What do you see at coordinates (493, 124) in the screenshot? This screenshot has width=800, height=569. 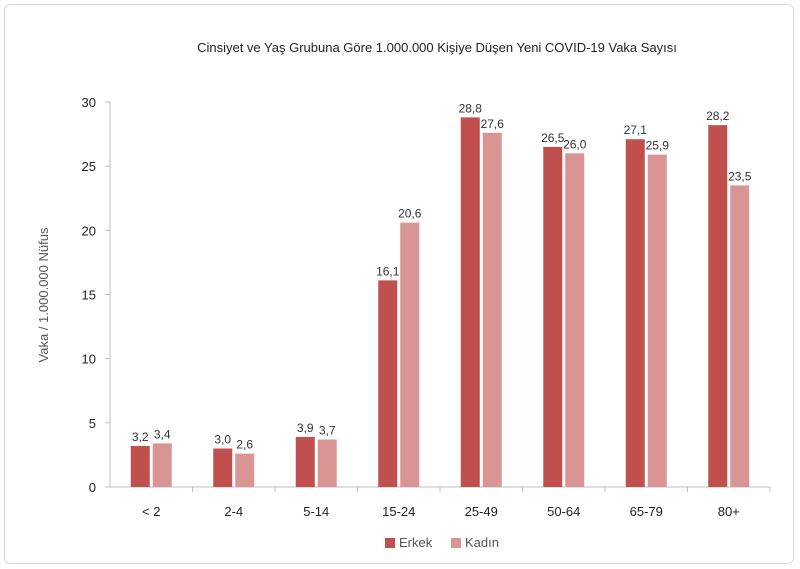 I see `data-label: 27,6` at bounding box center [493, 124].